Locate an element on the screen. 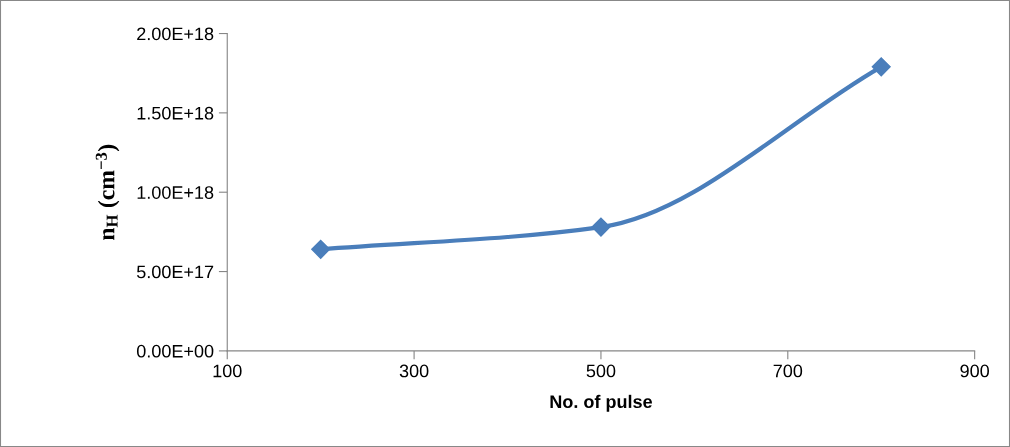 This screenshot has height=447, width=1010. y-tick-label: 5.00E+17 is located at coordinates (175, 272).